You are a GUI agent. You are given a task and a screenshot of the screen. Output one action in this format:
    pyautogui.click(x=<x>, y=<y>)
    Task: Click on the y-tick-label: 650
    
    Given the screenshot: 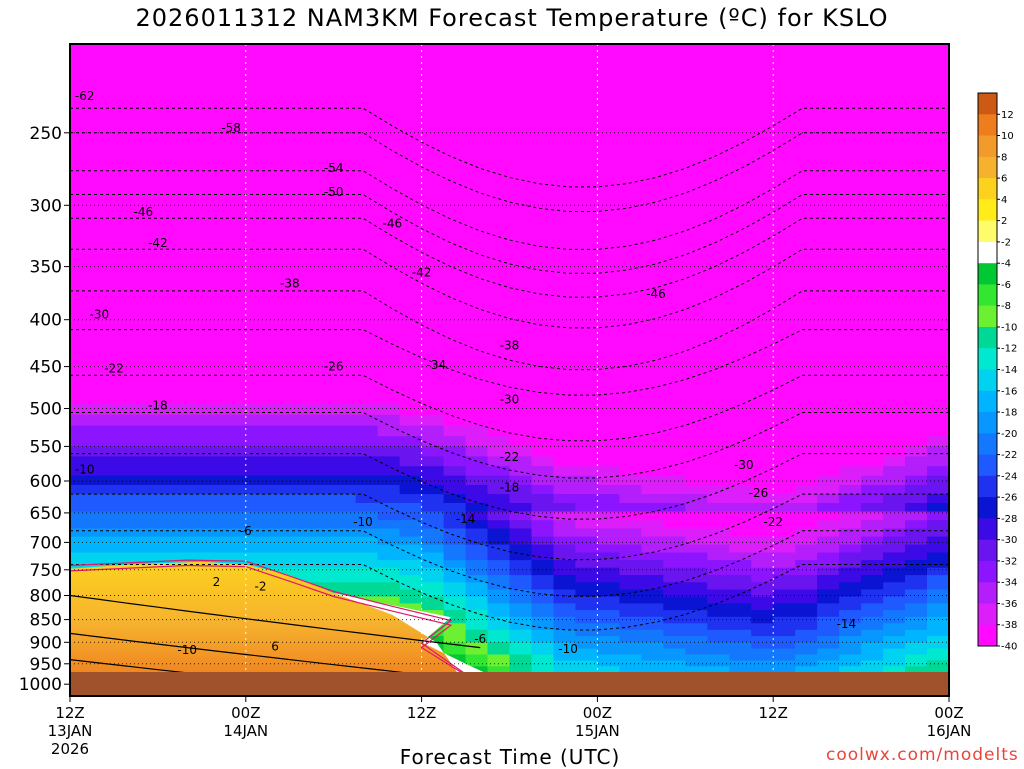 What is the action you would take?
    pyautogui.click(x=46, y=514)
    